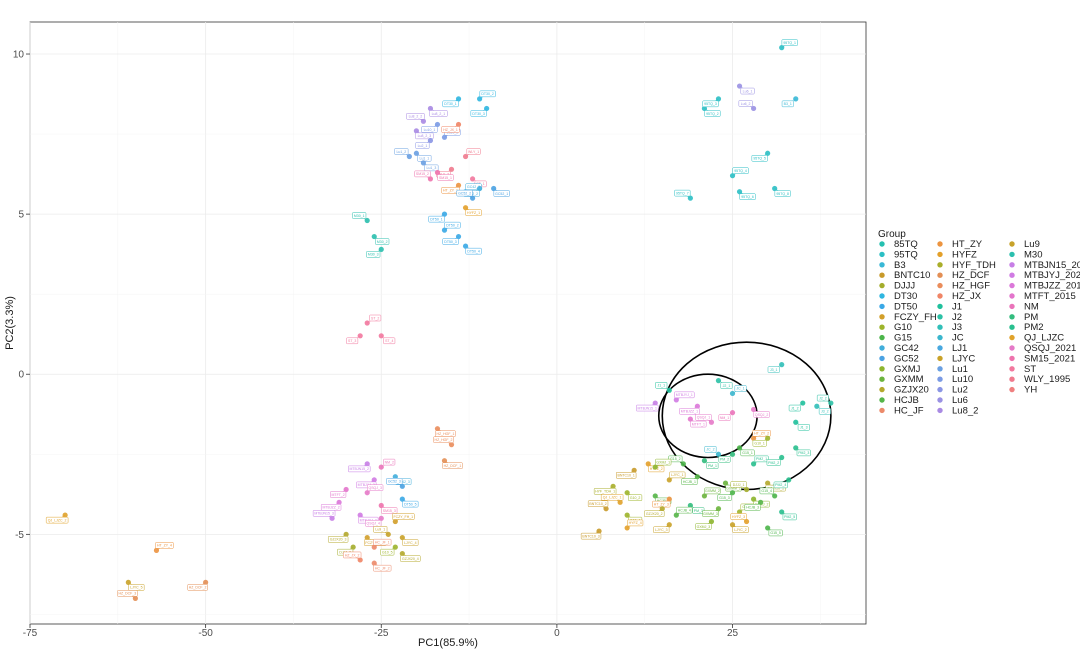 This screenshot has height=657, width=1080. I want to click on point-label: NM_1, so click(724, 418).